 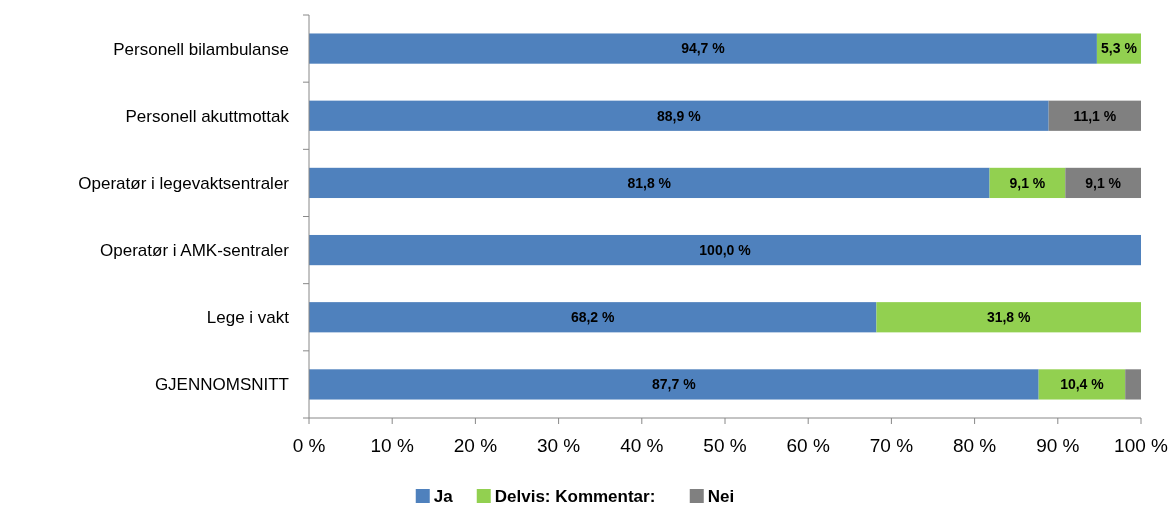 I want to click on data-label: 5,3 %, so click(x=1119, y=48).